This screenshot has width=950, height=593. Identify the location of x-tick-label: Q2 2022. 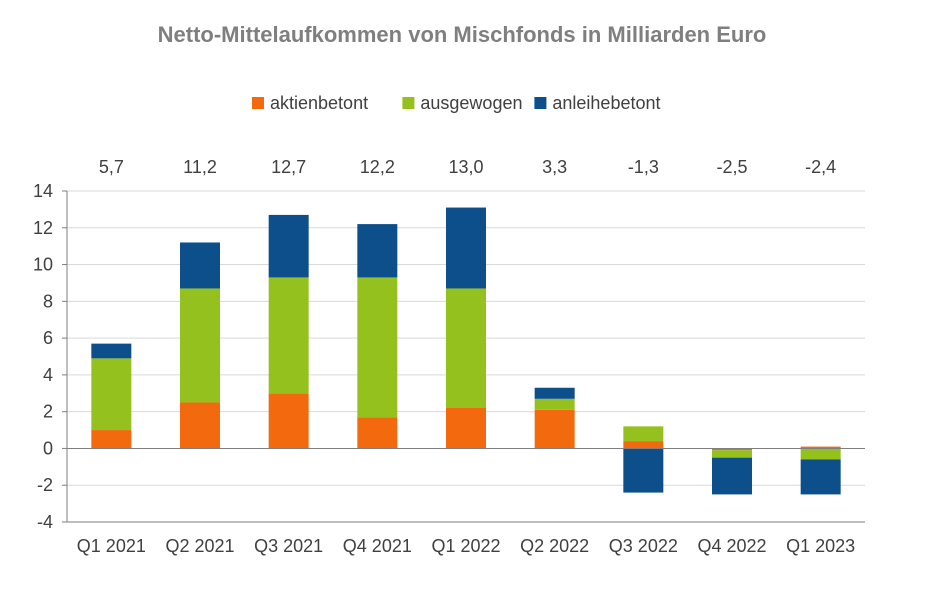
(554, 546).